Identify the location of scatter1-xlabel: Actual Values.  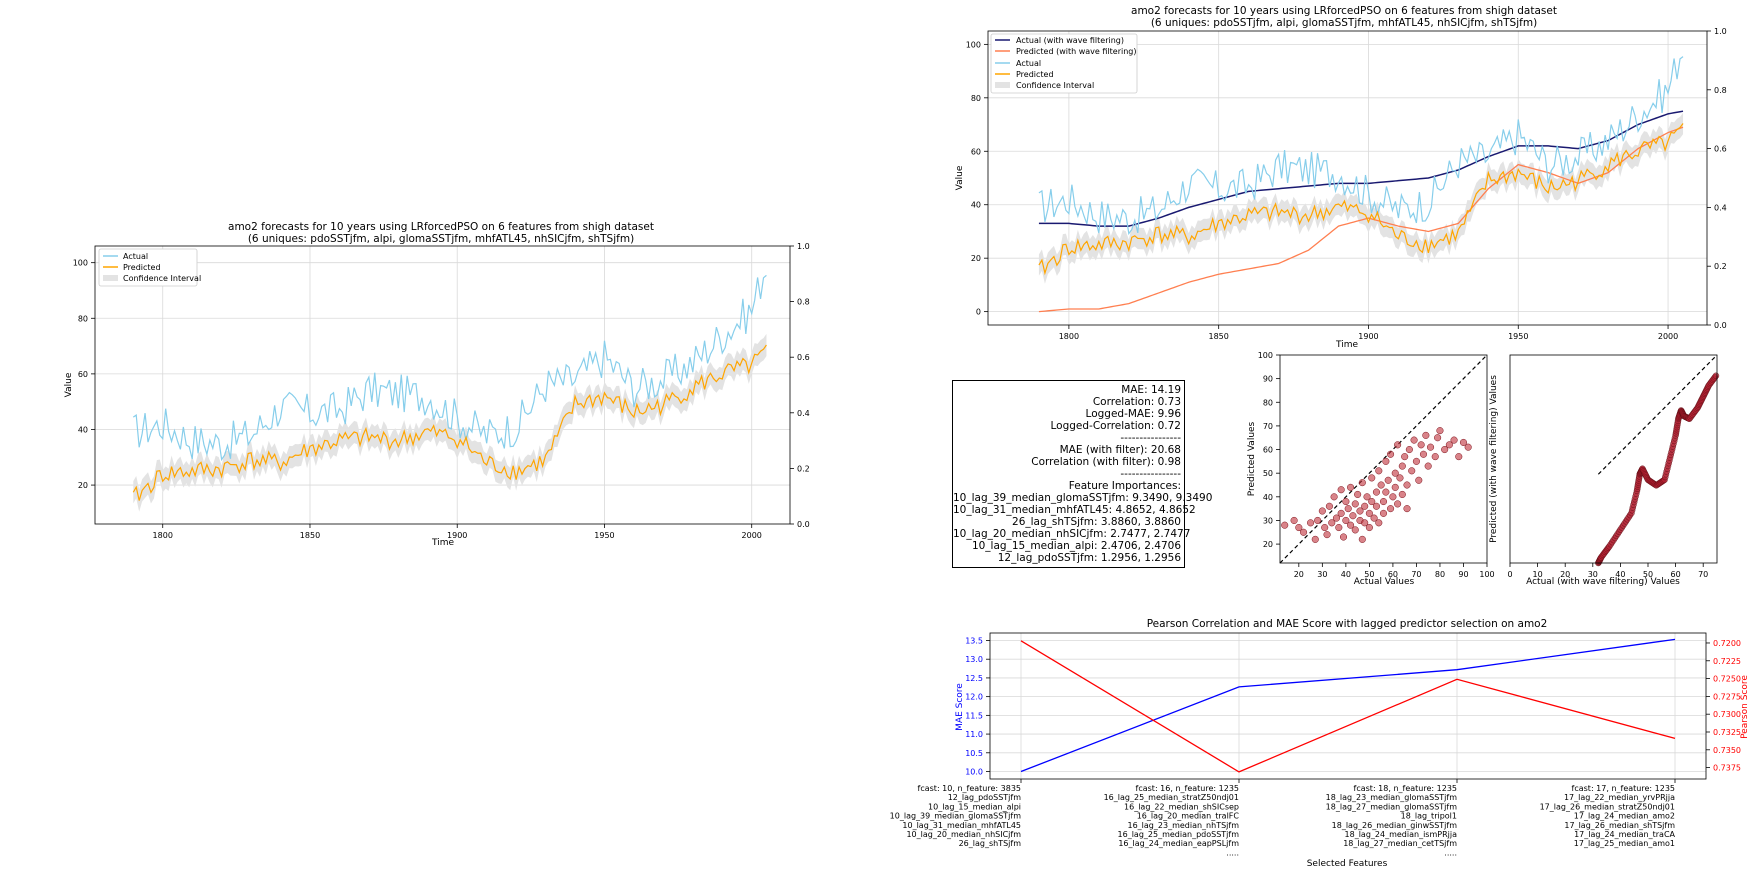
(1384, 582).